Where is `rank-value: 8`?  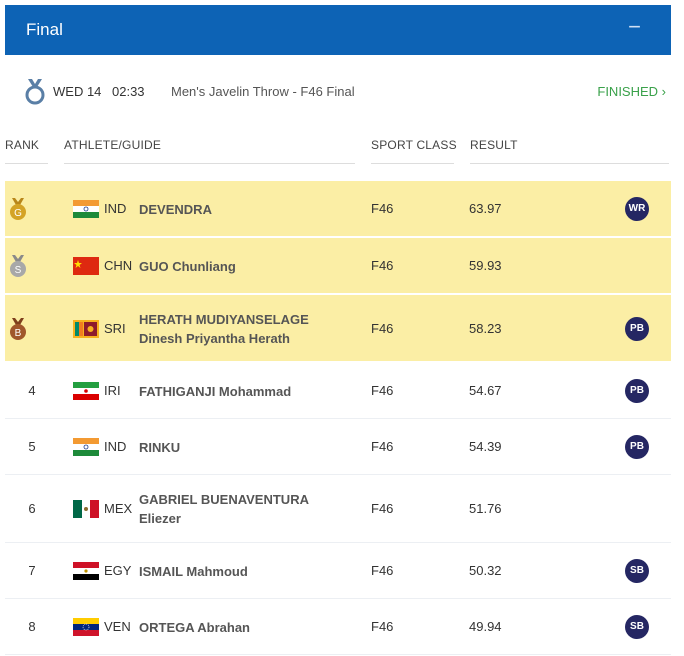
rank-value: 8 is located at coordinates (32, 626).